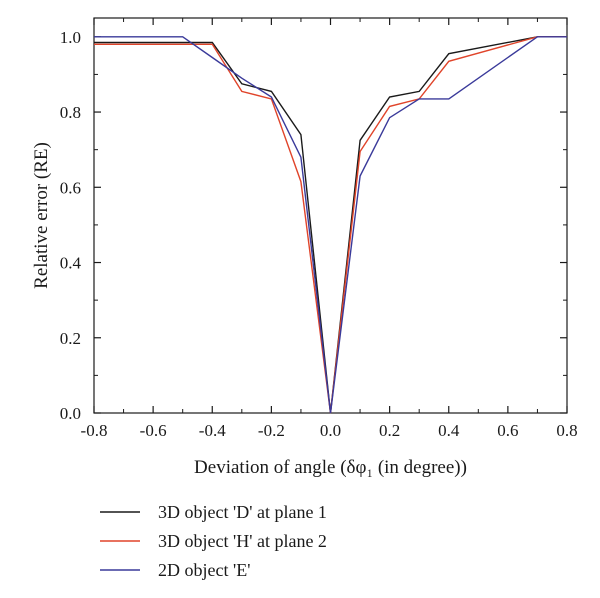  What do you see at coordinates (389, 430) in the screenshot?
I see `x-tick-label: 0.2` at bounding box center [389, 430].